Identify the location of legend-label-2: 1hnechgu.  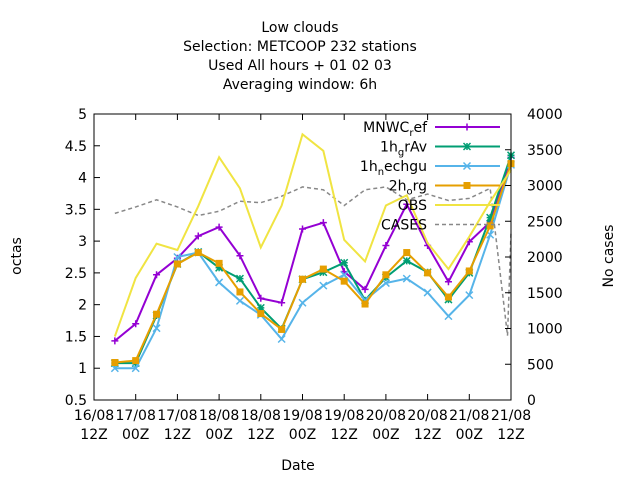
(393, 168).